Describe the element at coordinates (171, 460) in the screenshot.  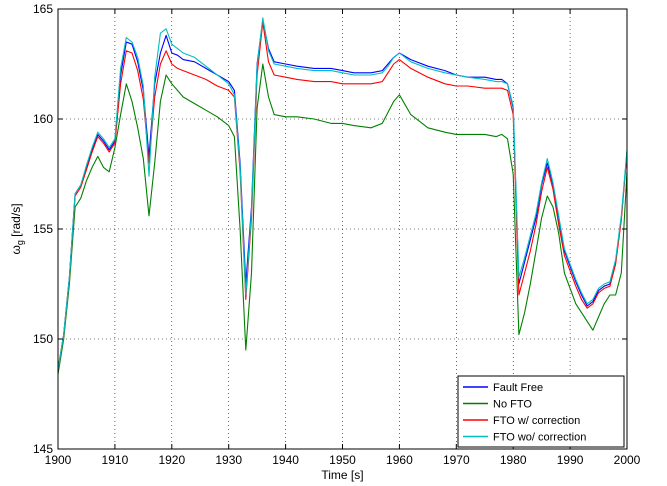
I see `x-tick-label: 1920` at that location.